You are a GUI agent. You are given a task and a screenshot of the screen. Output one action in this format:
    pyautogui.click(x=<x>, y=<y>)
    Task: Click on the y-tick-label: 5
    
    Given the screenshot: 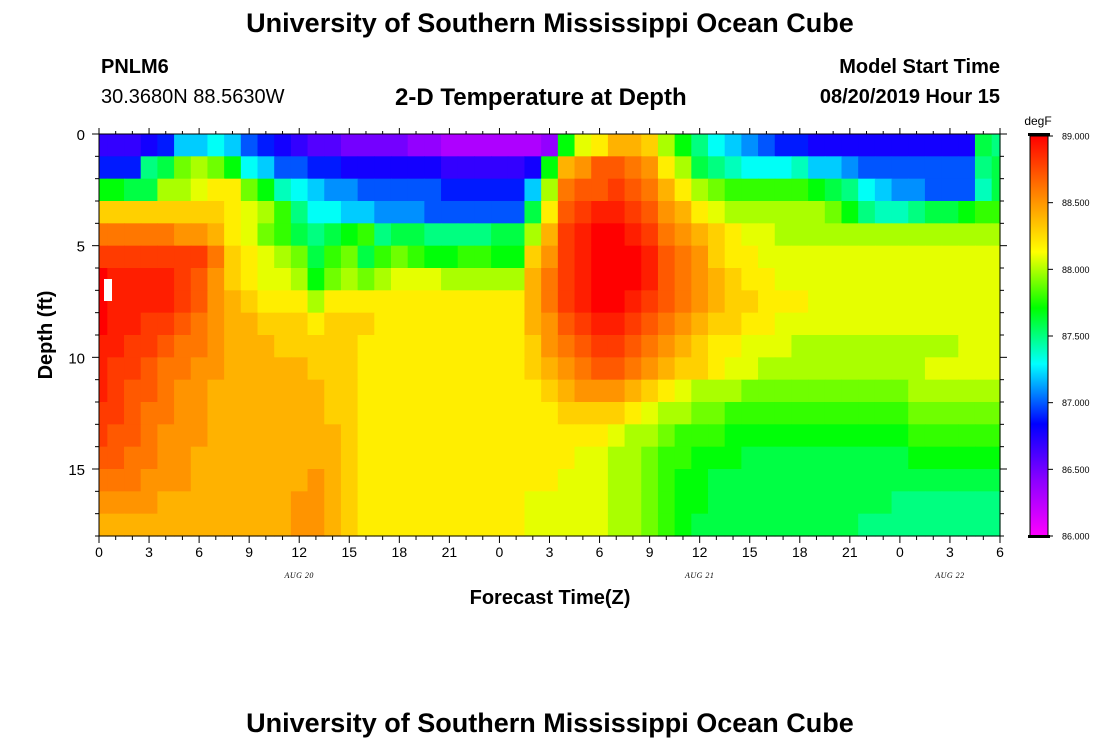 What is the action you would take?
    pyautogui.click(x=81, y=247)
    